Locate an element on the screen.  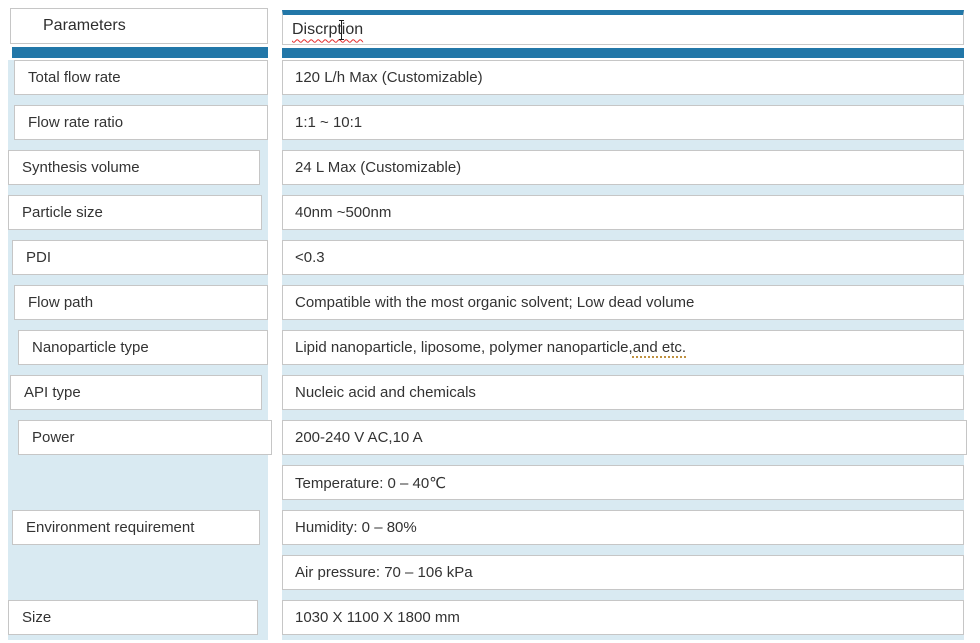
desc-cell-synthesis-volume: 24 L Max (Customizable) is located at coordinates (623, 167).